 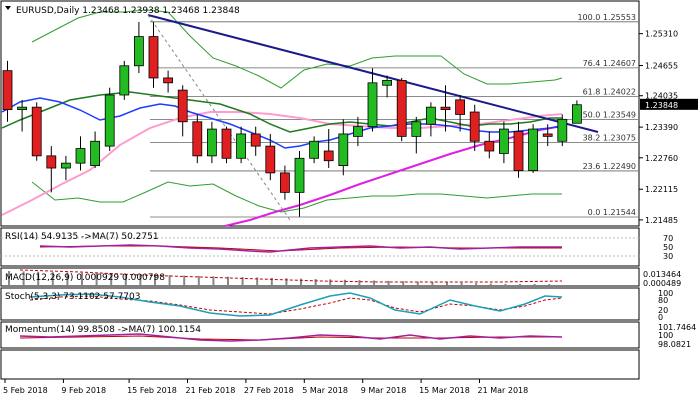 I want to click on stoch-panel: Stoch(5,3,3) 73.1102 57.7703 100 80 20 0, so click(x=336, y=304).